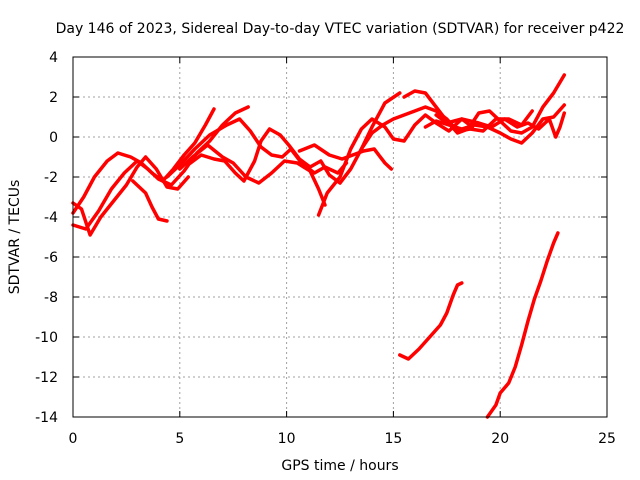 Image resolution: width=640 pixels, height=480 pixels. Describe the element at coordinates (51, 218) in the screenshot. I see `y-tick-label: -4` at that location.